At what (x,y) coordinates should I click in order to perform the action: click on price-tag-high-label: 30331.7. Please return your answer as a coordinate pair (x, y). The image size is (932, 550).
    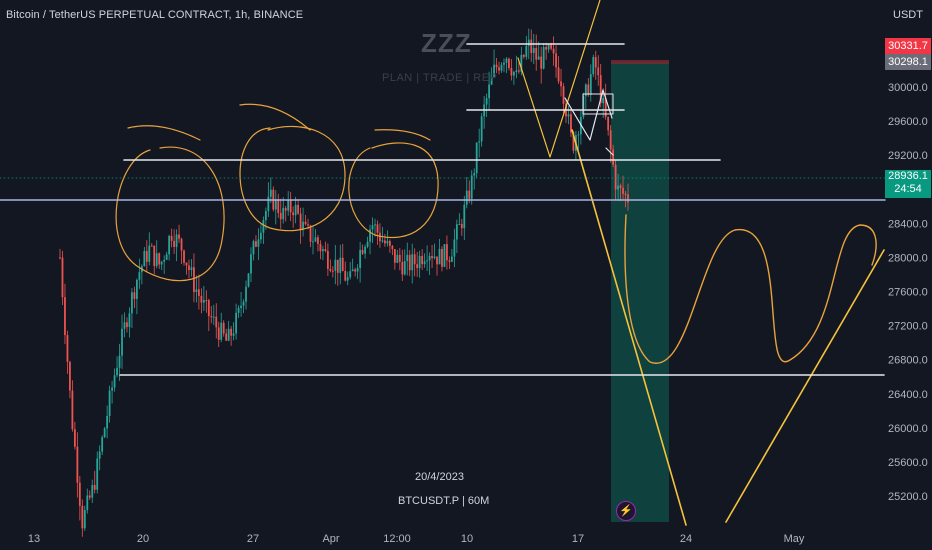
    Looking at the image, I should click on (908, 46).